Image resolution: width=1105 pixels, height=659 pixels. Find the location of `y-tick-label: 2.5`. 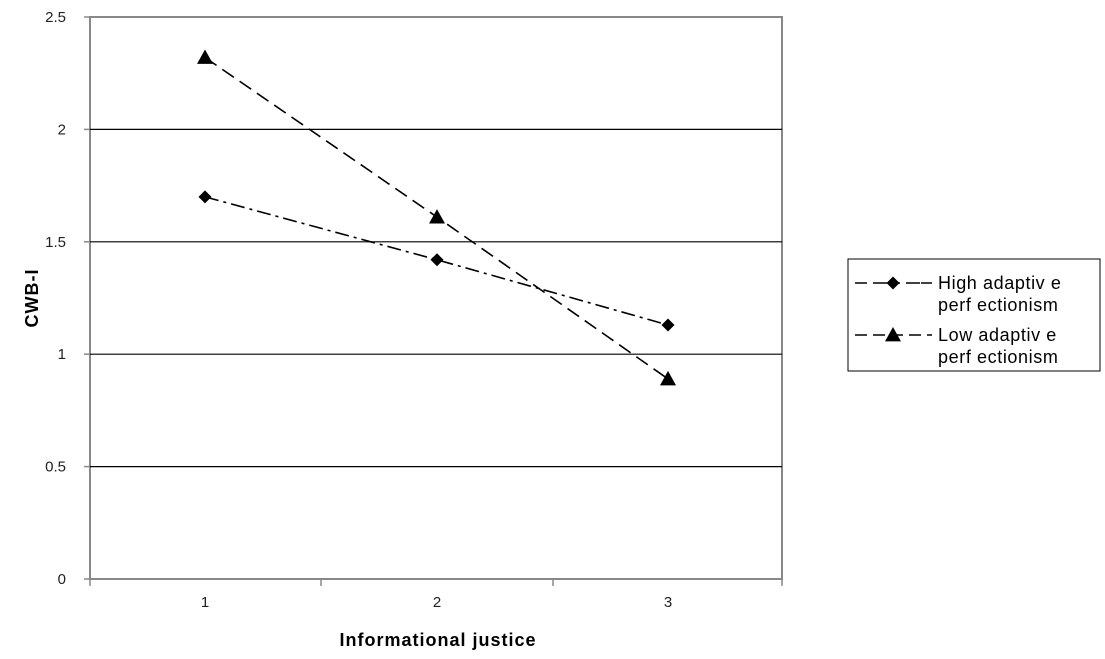

y-tick-label: 2.5 is located at coordinates (55, 17).